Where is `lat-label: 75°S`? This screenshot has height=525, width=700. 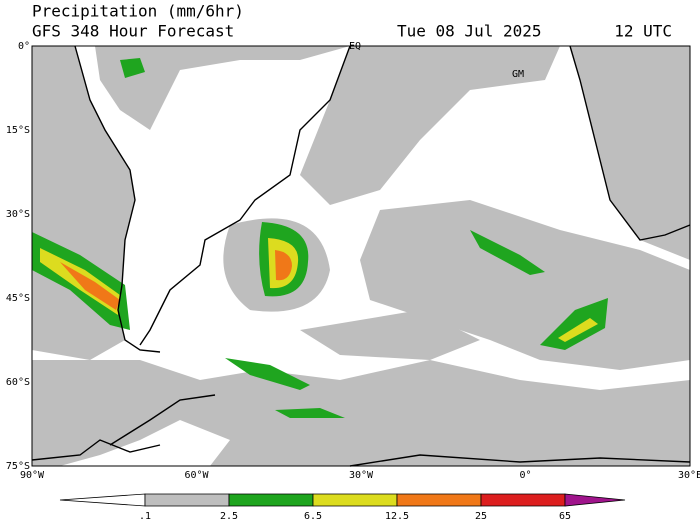
lat-label: 75°S is located at coordinates (18, 466).